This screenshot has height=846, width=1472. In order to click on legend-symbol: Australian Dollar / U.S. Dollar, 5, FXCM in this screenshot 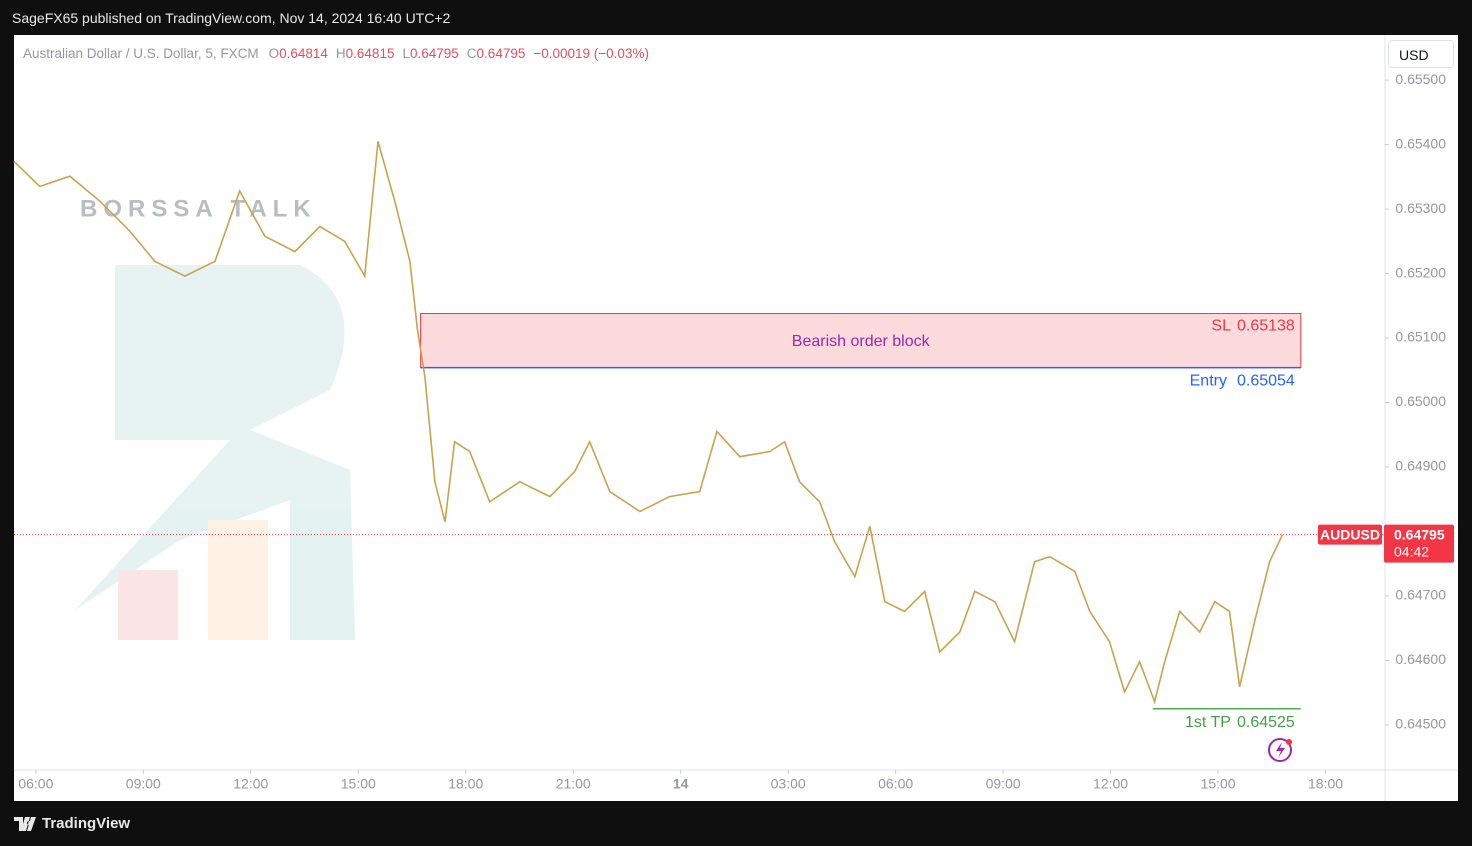, I will do `click(141, 53)`.